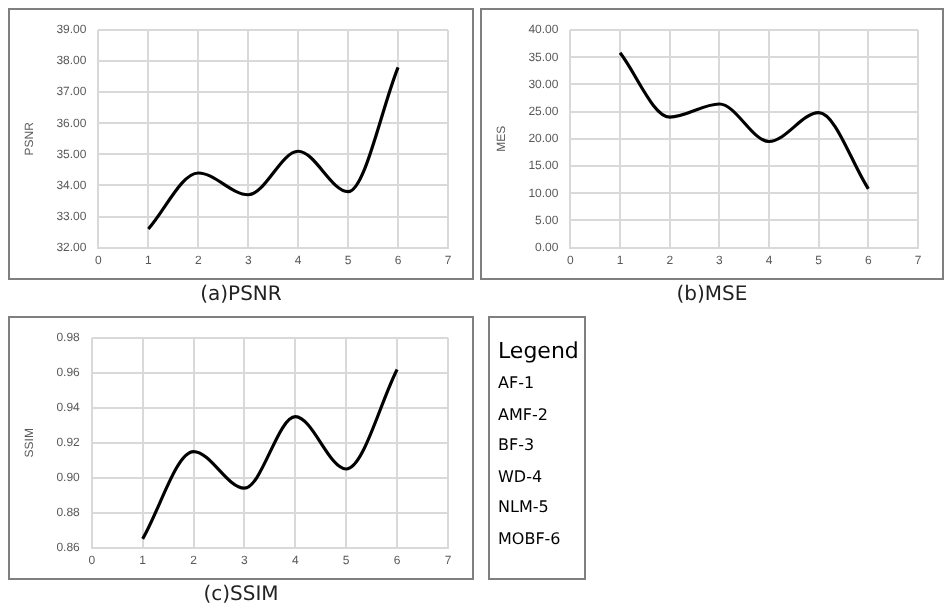 This screenshot has height=610, width=948. I want to click on text: NLM-5, so click(524, 508).